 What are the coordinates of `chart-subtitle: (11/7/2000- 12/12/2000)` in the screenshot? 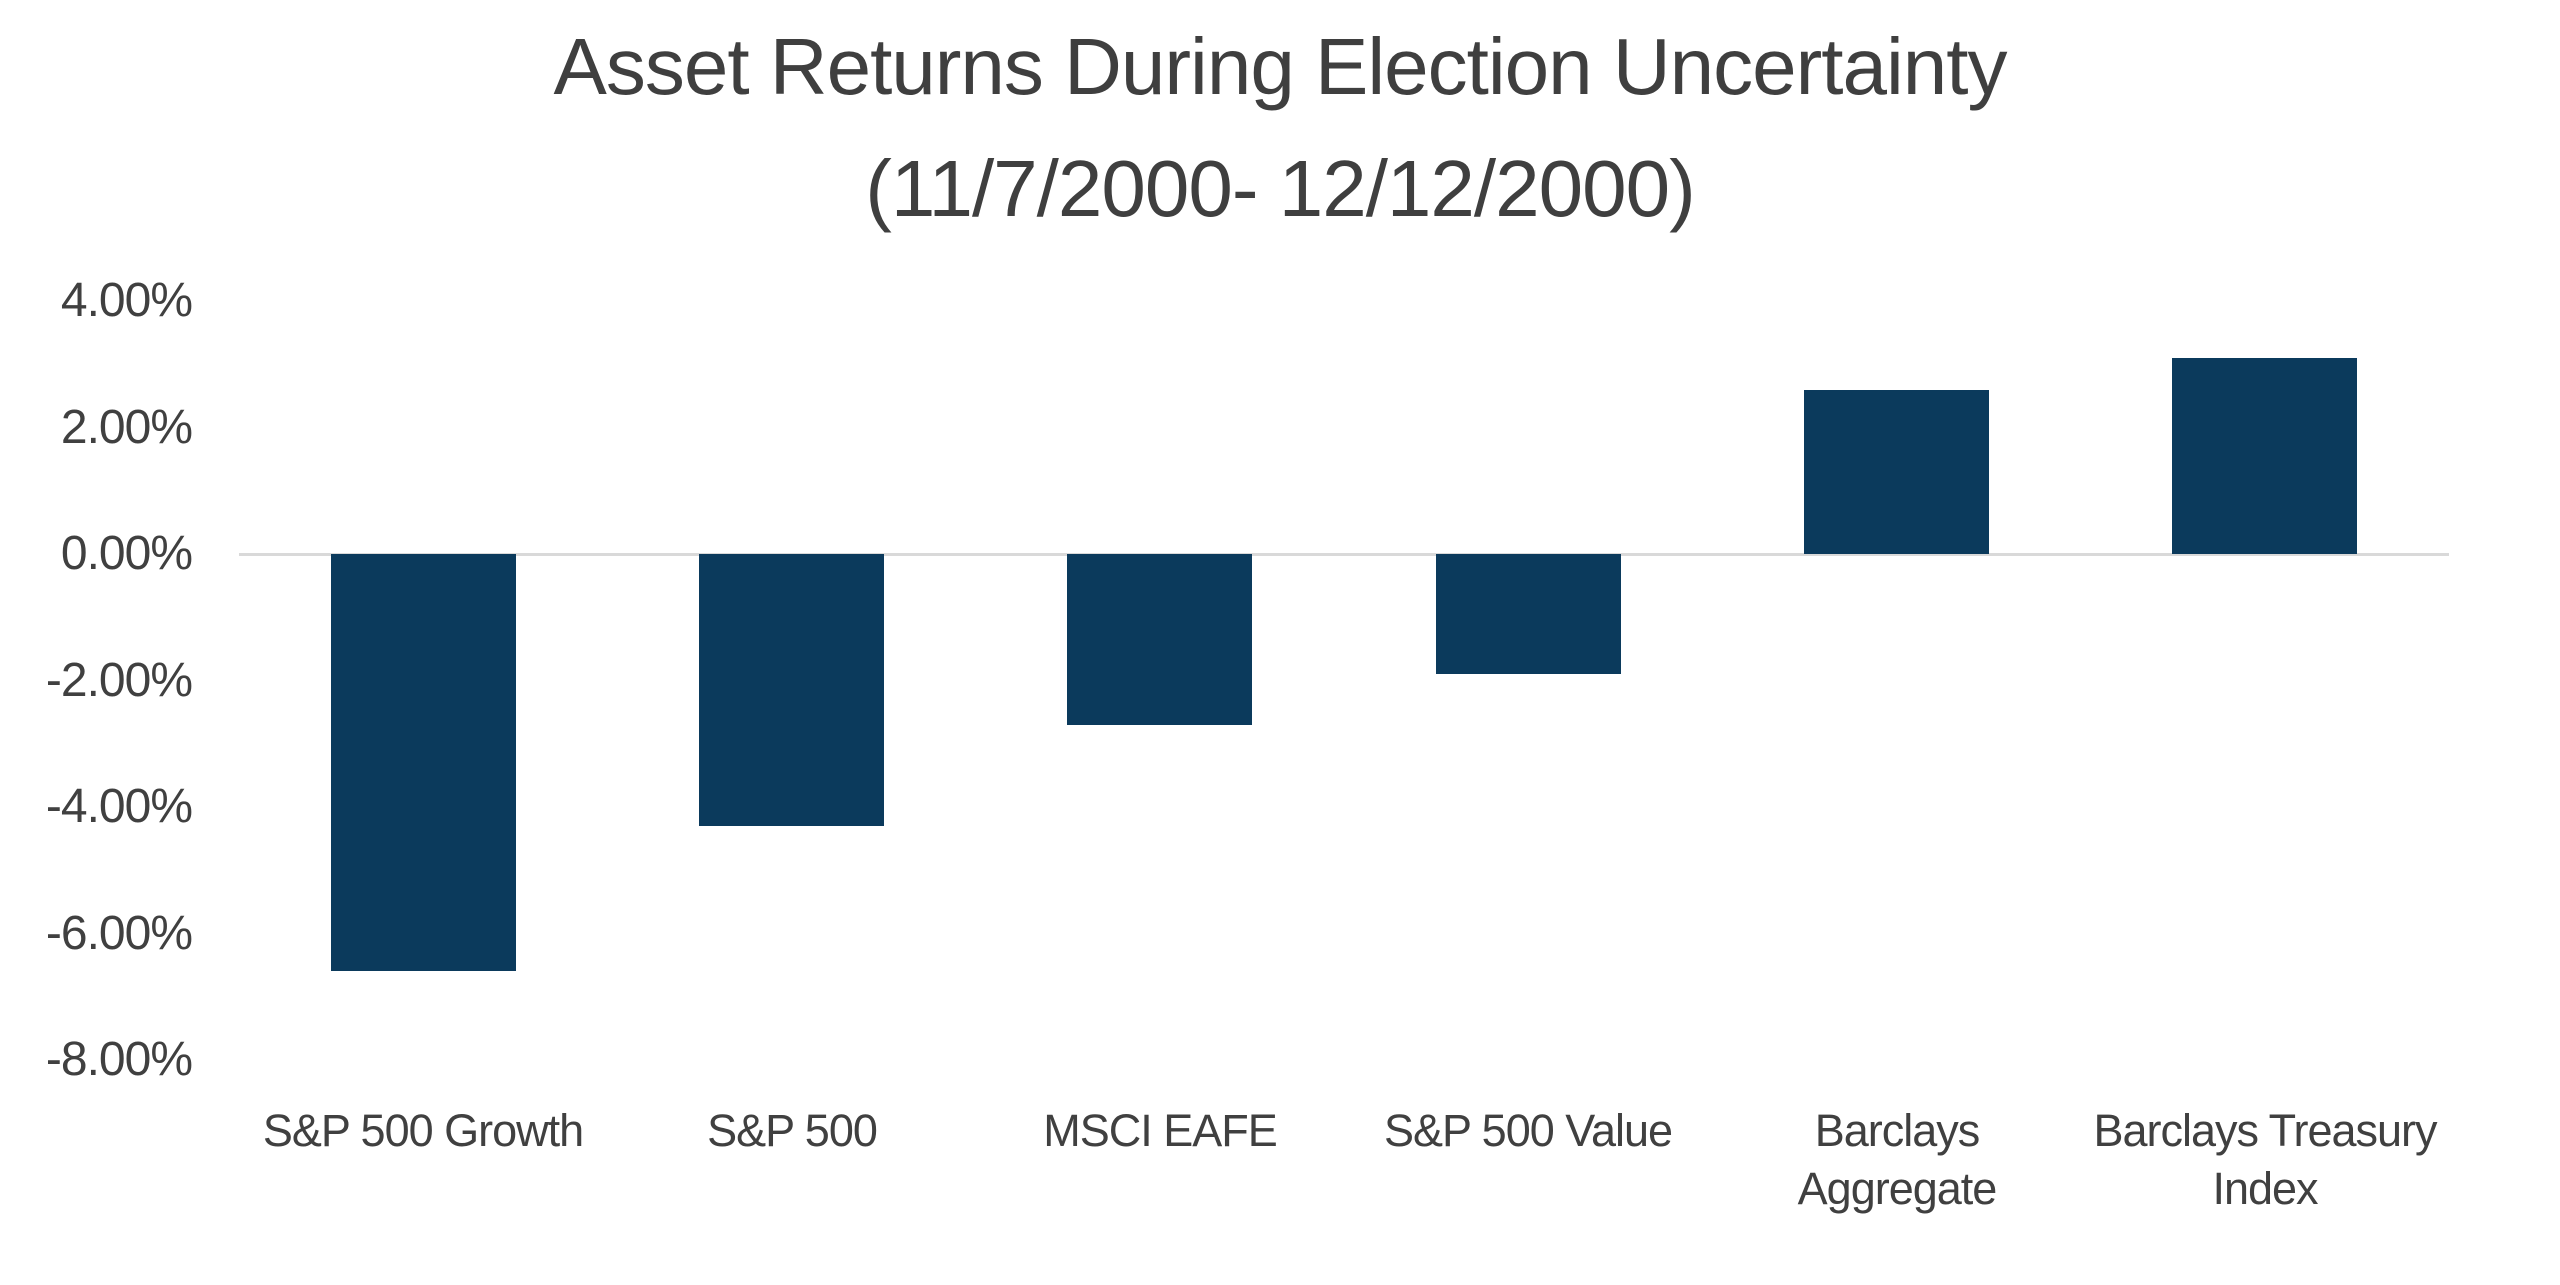 It's located at (1280, 188).